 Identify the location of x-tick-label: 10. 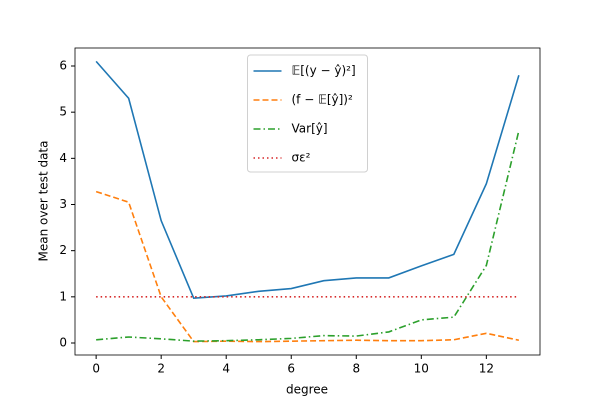
(421, 369).